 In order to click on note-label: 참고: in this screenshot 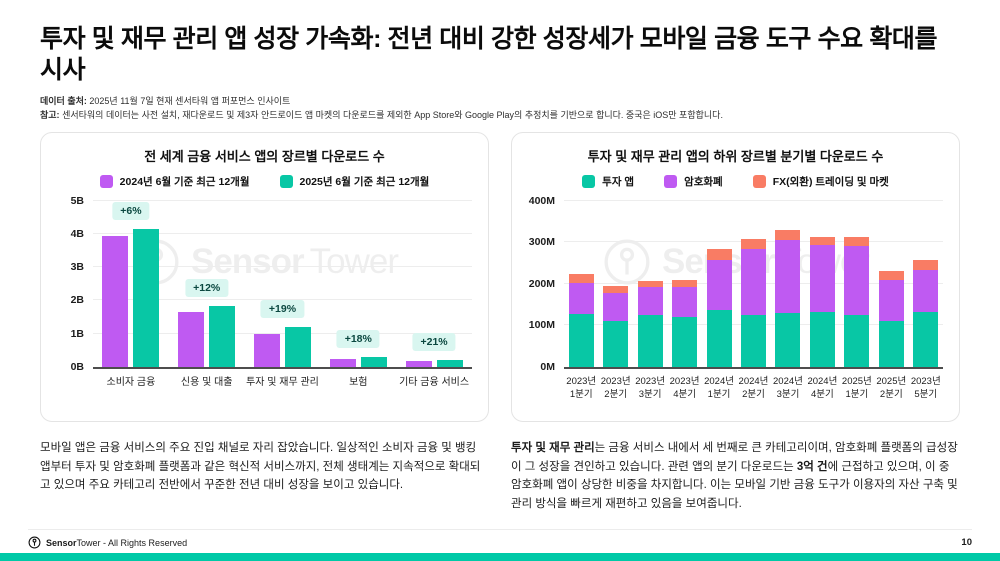, I will do `click(50, 114)`.